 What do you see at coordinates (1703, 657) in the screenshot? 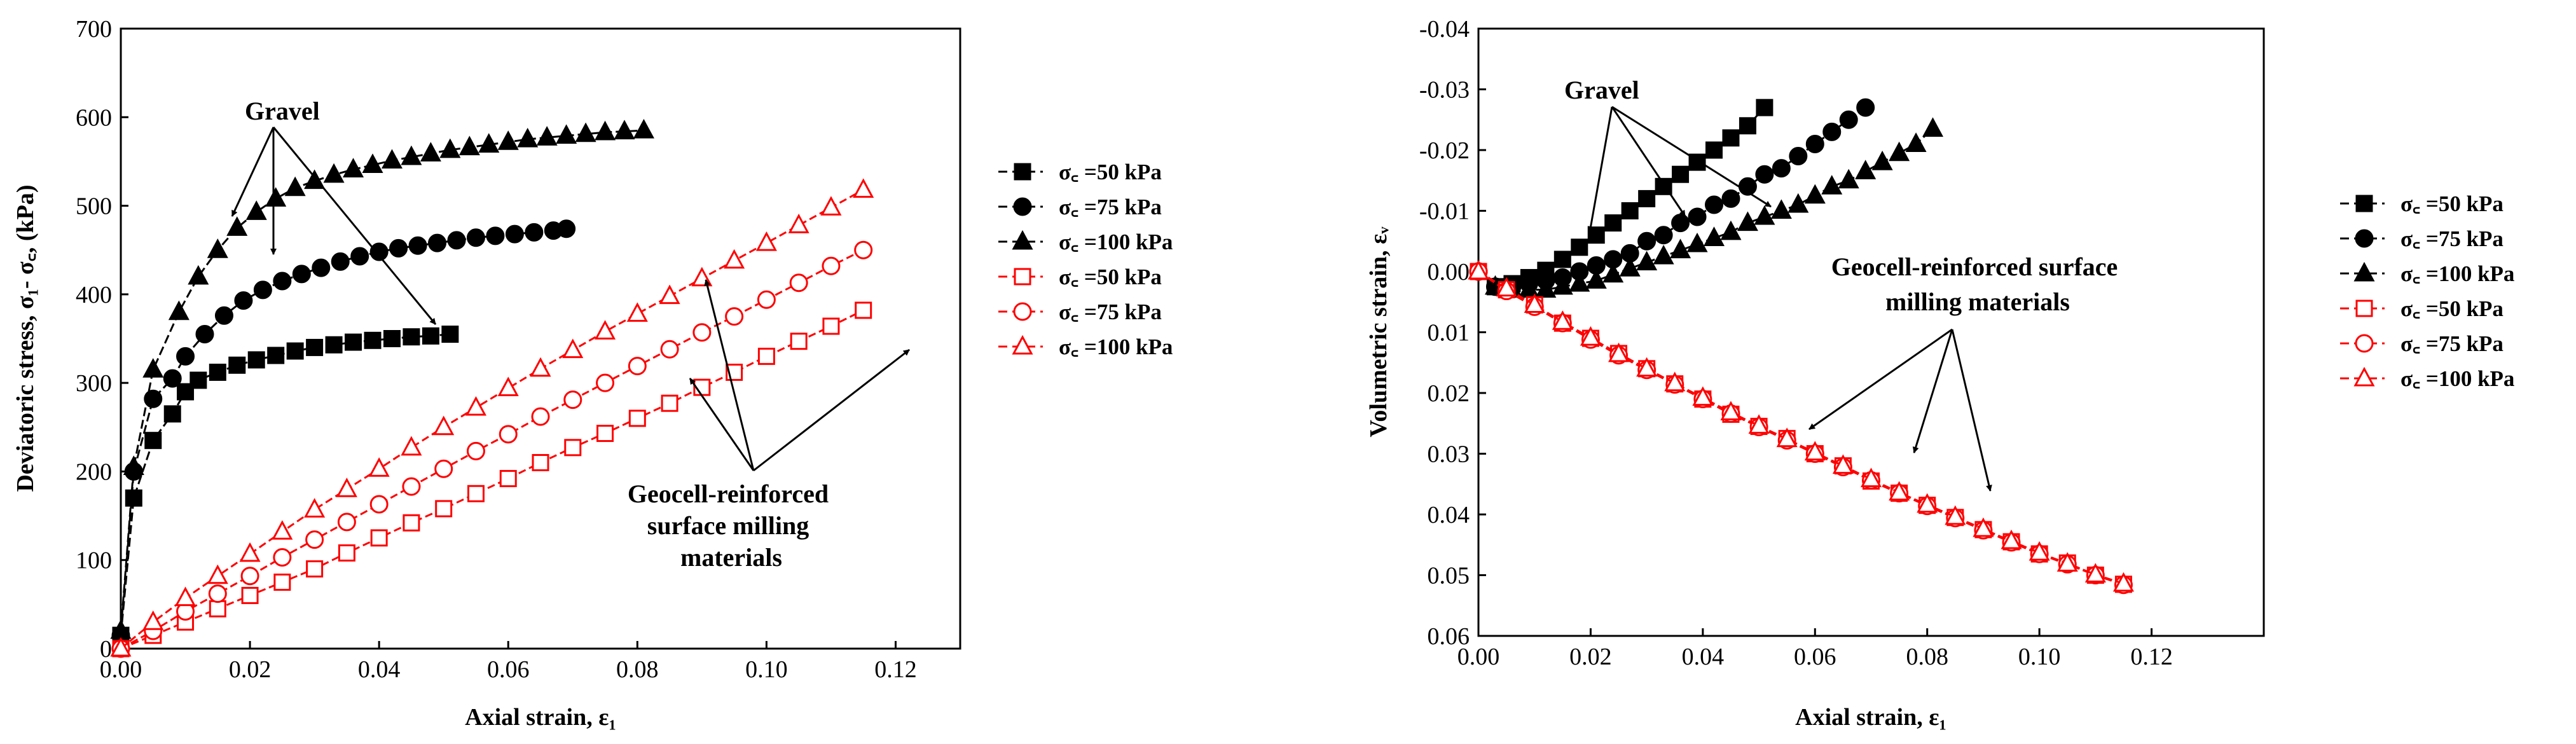
I see `x-tick-label: 0.04` at bounding box center [1703, 657].